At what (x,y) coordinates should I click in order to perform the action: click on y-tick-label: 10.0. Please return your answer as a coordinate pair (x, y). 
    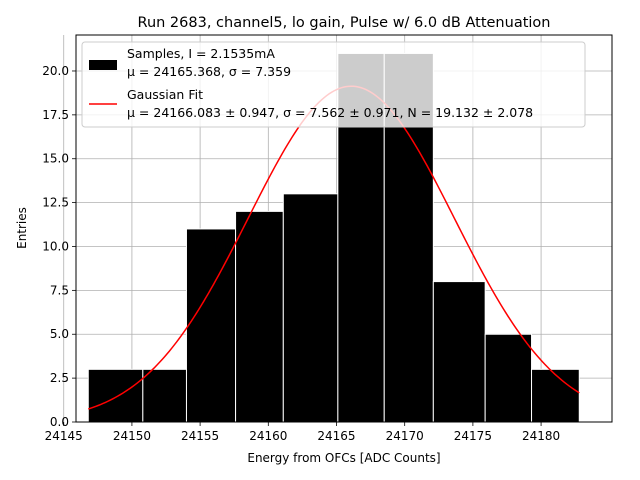
    Looking at the image, I should click on (55, 246).